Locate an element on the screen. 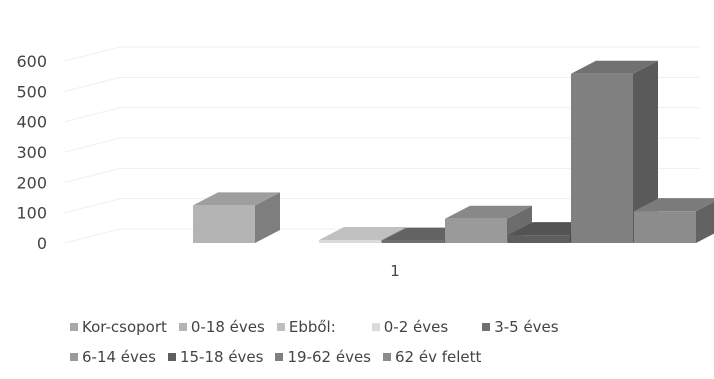  legend-item: 0-18 éves is located at coordinates (221, 327).